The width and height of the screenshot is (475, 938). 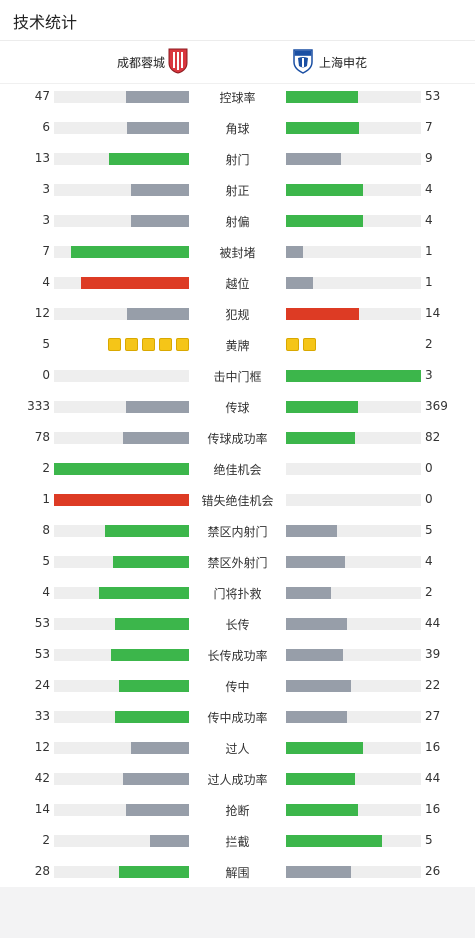 I want to click on stat-row: 7 被封堵 1, so click(x=237, y=251).